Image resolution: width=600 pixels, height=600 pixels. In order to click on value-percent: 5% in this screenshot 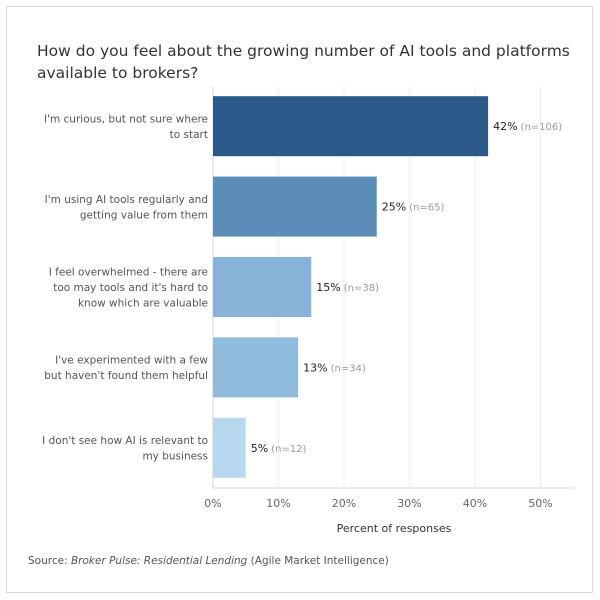, I will do `click(259, 448)`.